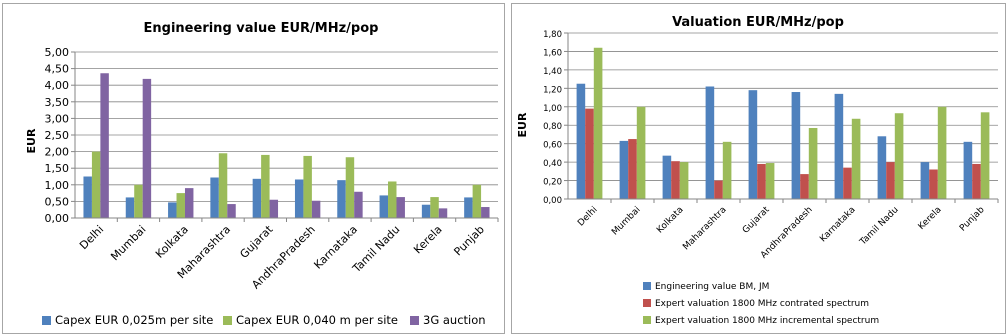 The width and height of the screenshot is (1008, 336). What do you see at coordinates (434, 207) in the screenshot?
I see `left-bar-kerela-s2` at bounding box center [434, 207].